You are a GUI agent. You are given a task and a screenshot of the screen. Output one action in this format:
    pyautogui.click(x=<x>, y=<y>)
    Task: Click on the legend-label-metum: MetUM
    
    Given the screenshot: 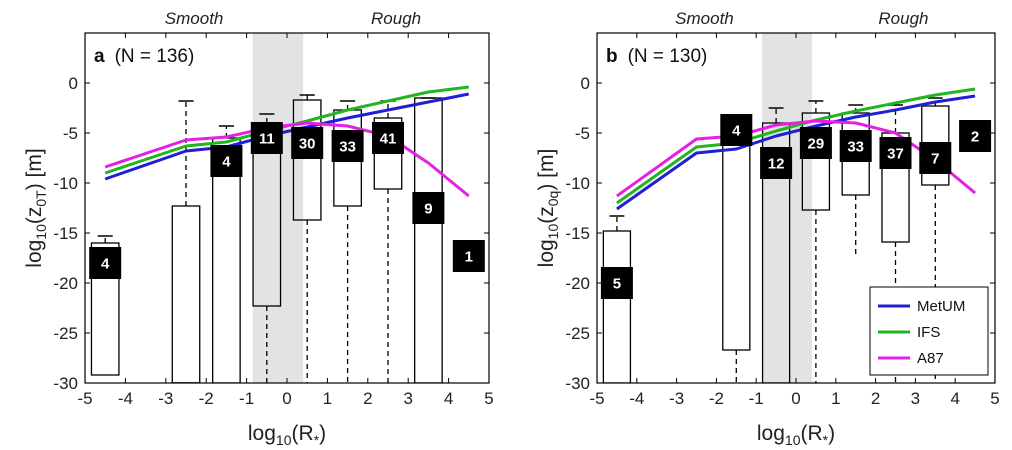 What is the action you would take?
    pyautogui.click(x=941, y=306)
    